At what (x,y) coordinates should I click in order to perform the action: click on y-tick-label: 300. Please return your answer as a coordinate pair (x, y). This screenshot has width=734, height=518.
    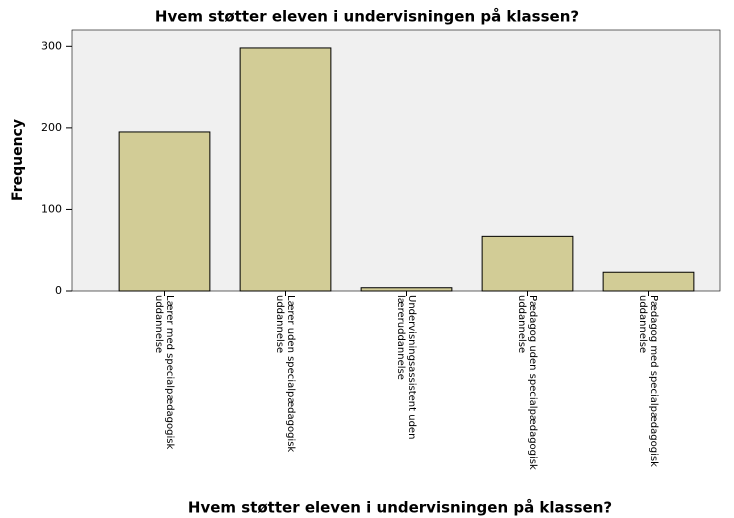
    Looking at the image, I should click on (51, 45).